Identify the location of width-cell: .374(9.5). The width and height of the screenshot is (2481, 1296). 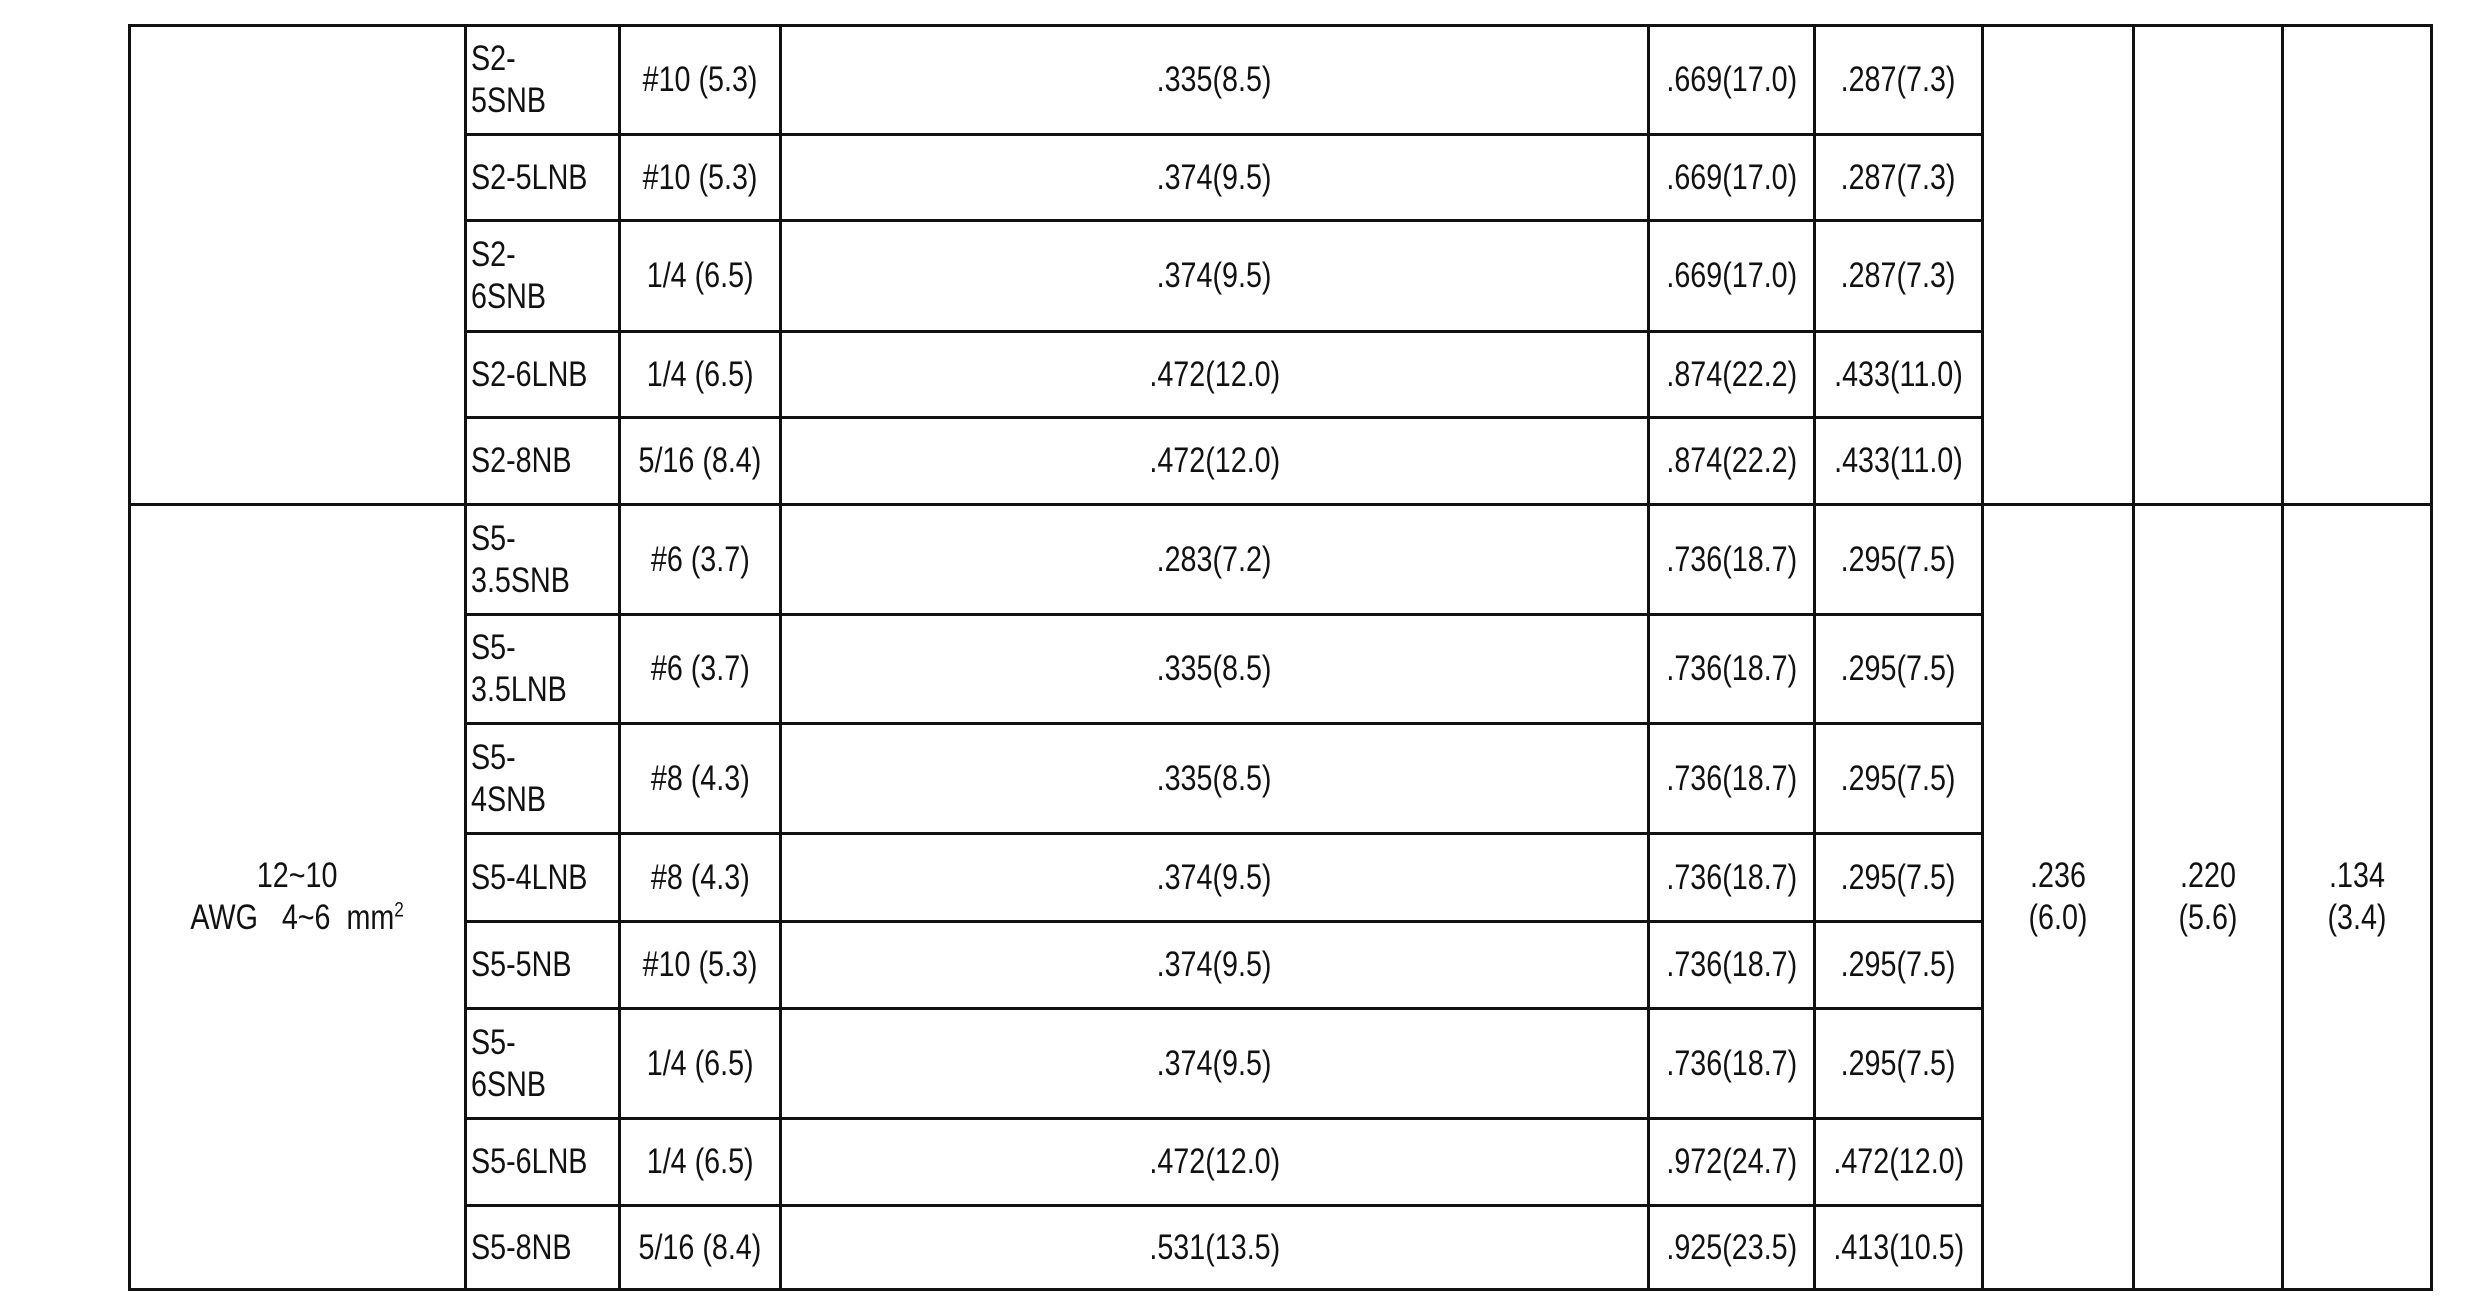
(1214, 877).